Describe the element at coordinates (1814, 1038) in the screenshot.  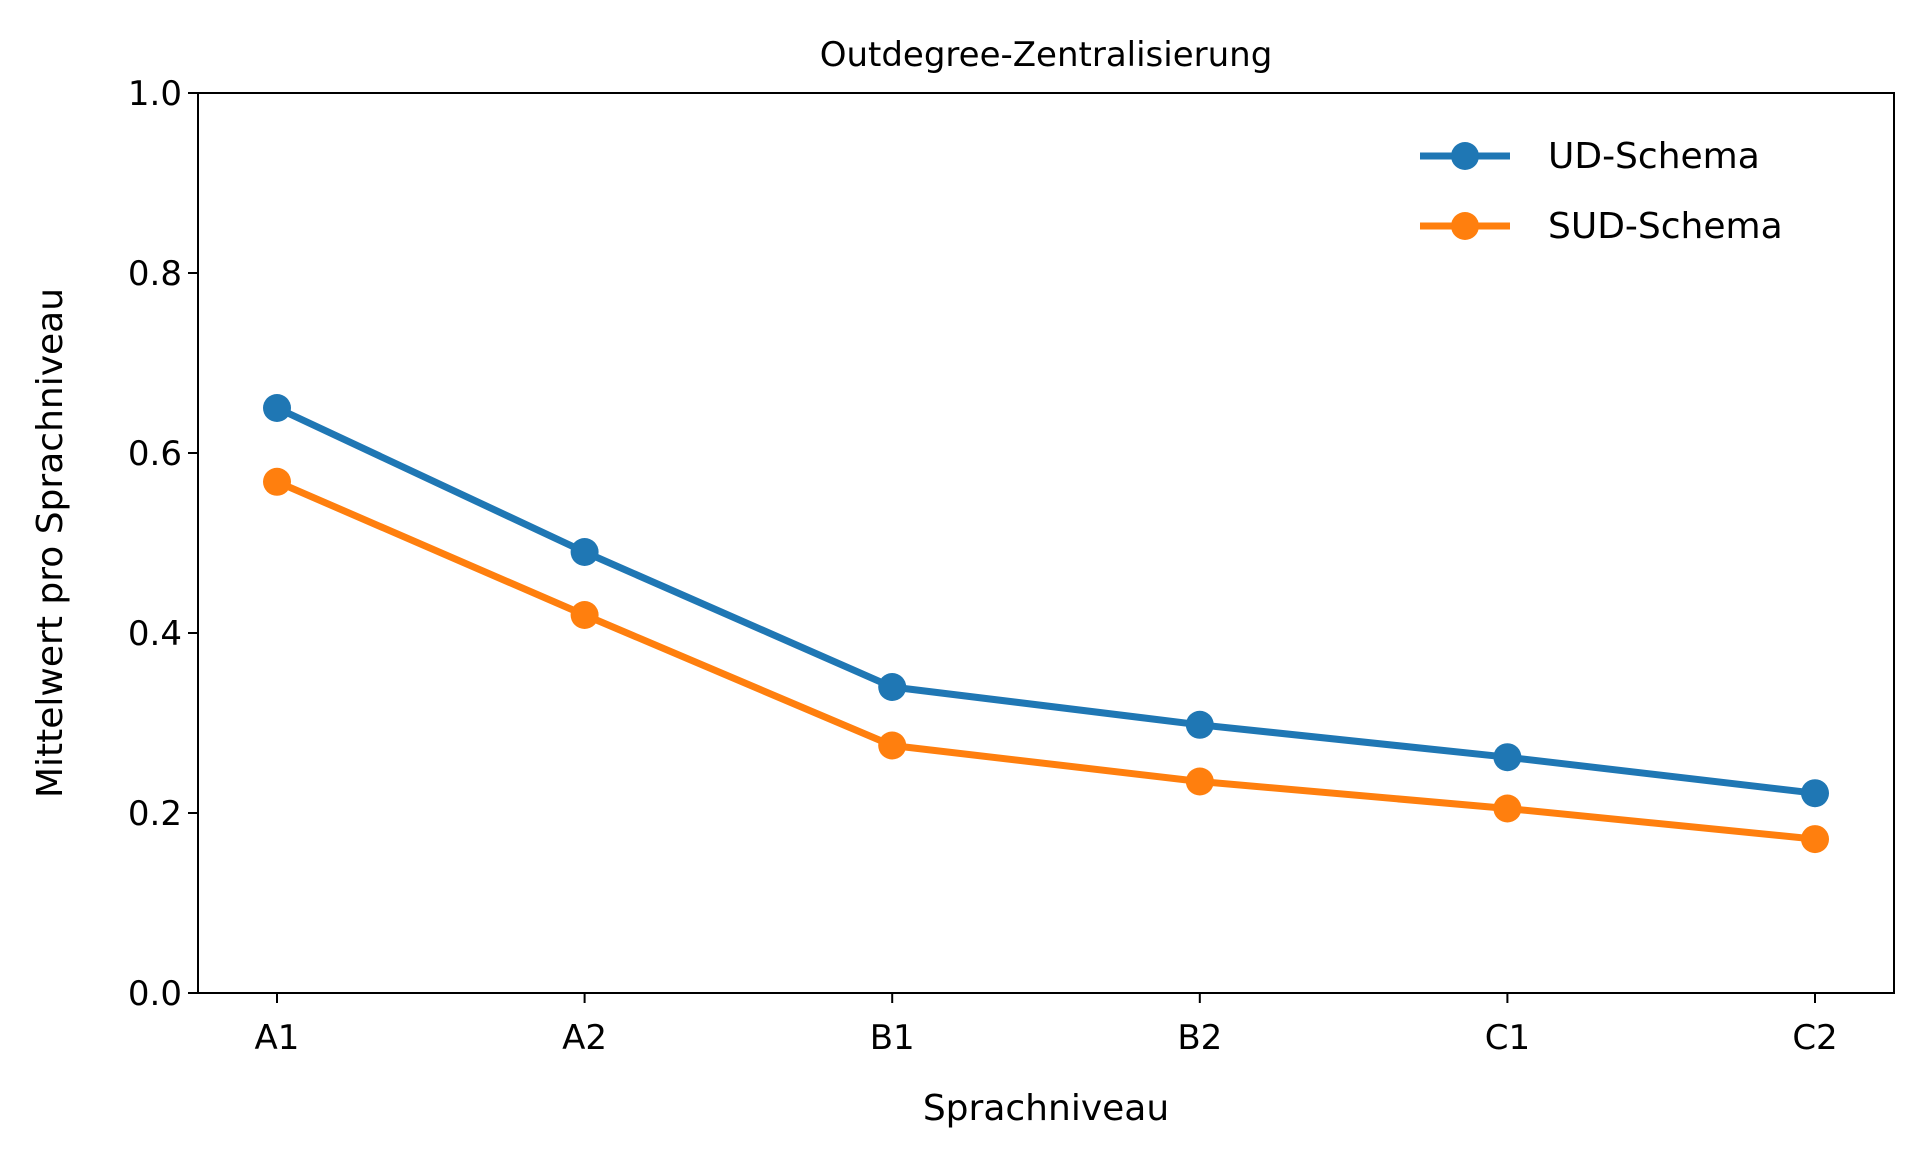
I see `x-tick-label: C2` at that location.